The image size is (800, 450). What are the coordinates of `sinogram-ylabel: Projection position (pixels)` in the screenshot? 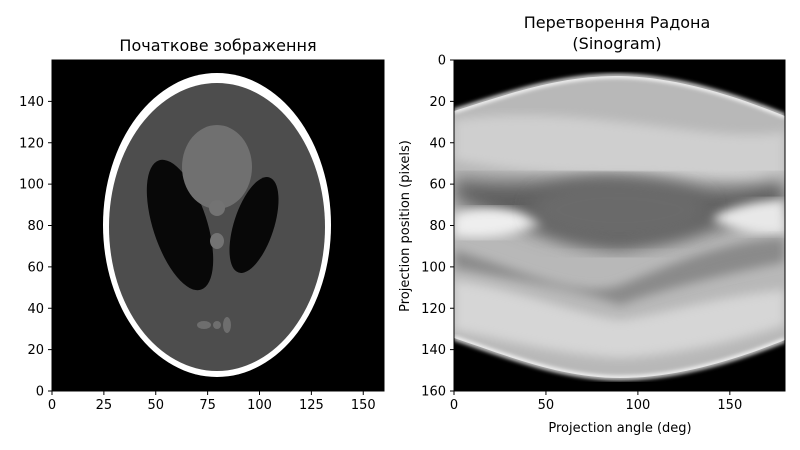 It's located at (405, 226).